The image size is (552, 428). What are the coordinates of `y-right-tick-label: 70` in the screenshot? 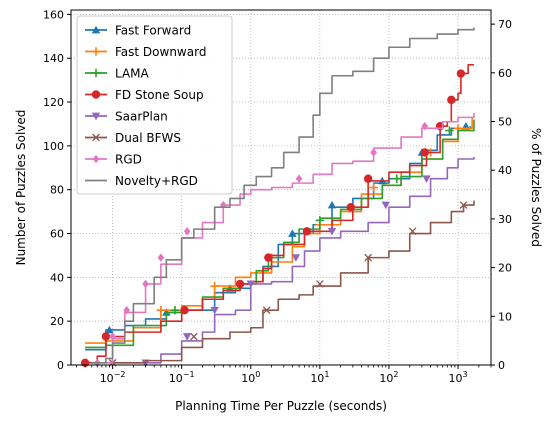 It's located at (505, 24).